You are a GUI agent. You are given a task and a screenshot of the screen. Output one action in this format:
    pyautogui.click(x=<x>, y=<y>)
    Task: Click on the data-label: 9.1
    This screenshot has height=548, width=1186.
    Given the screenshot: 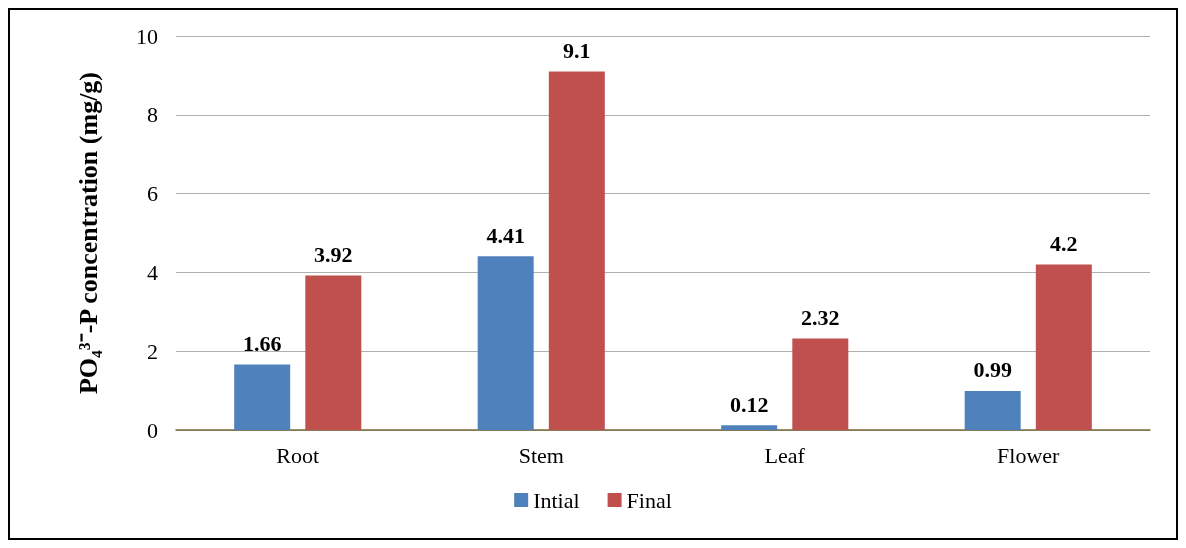 What is the action you would take?
    pyautogui.click(x=577, y=50)
    